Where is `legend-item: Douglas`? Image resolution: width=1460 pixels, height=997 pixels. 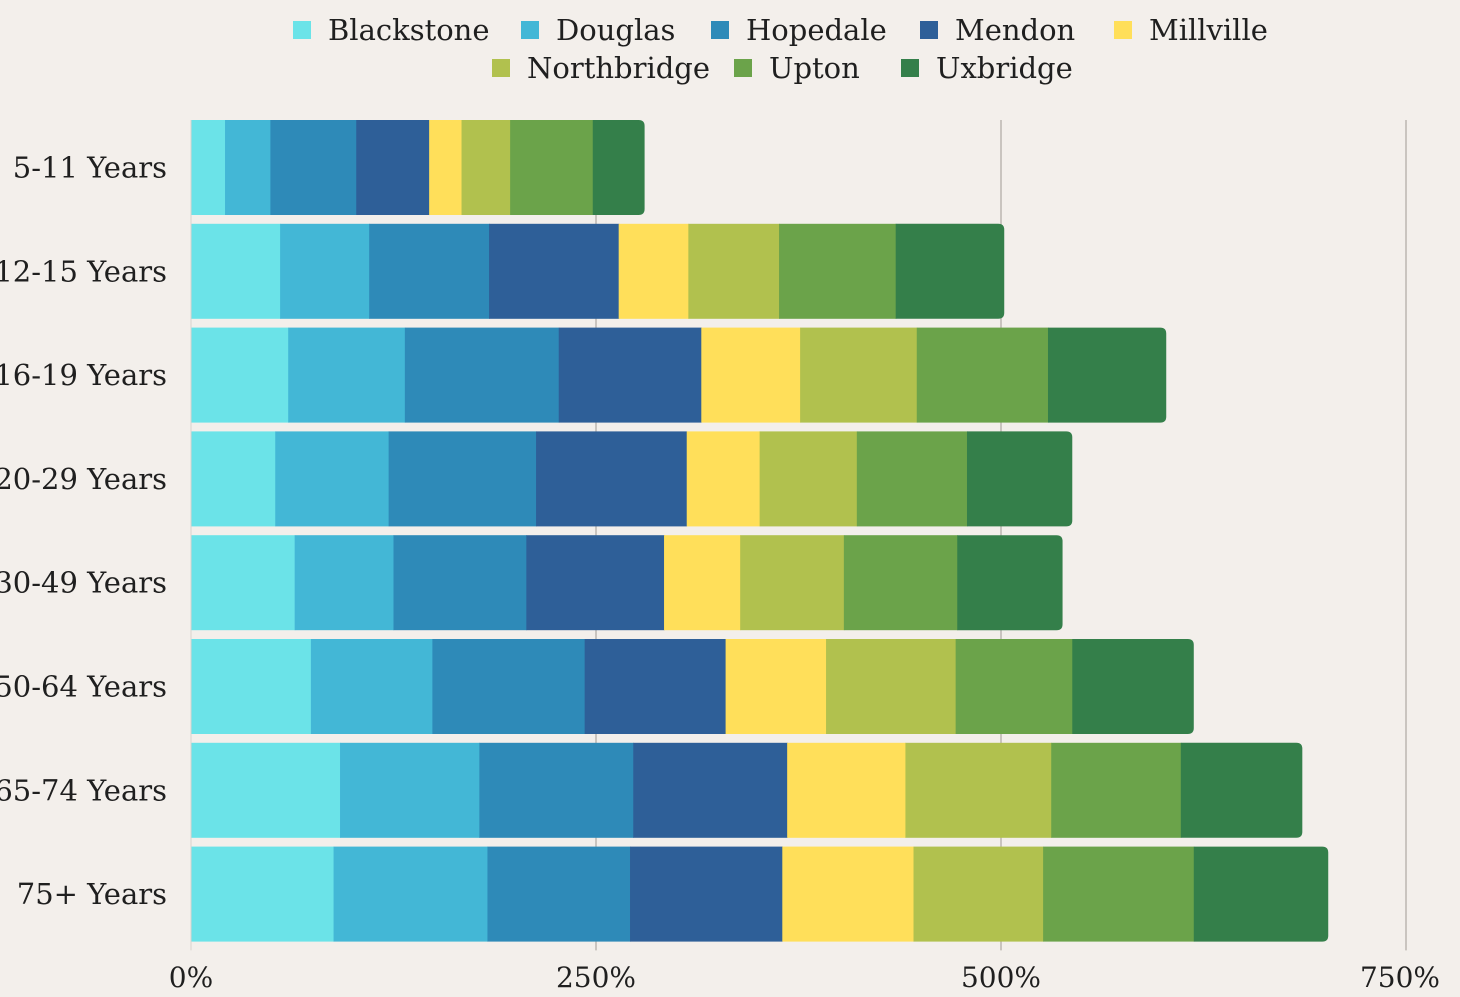 legend-item: Douglas is located at coordinates (598, 30).